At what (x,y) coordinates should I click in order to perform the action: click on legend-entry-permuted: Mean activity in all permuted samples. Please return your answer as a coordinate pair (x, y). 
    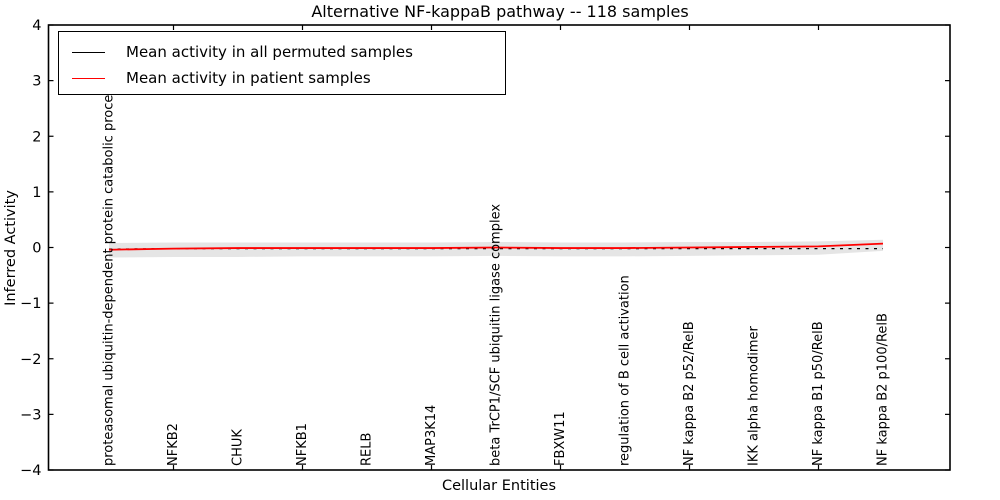
    Looking at the image, I should click on (236, 52).